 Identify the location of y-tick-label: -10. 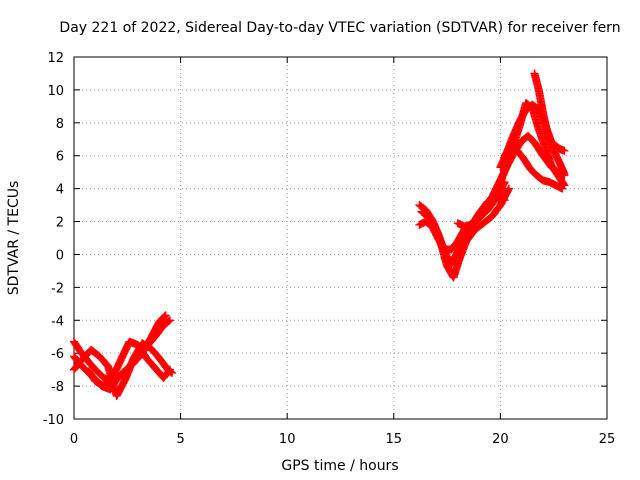
(53, 420).